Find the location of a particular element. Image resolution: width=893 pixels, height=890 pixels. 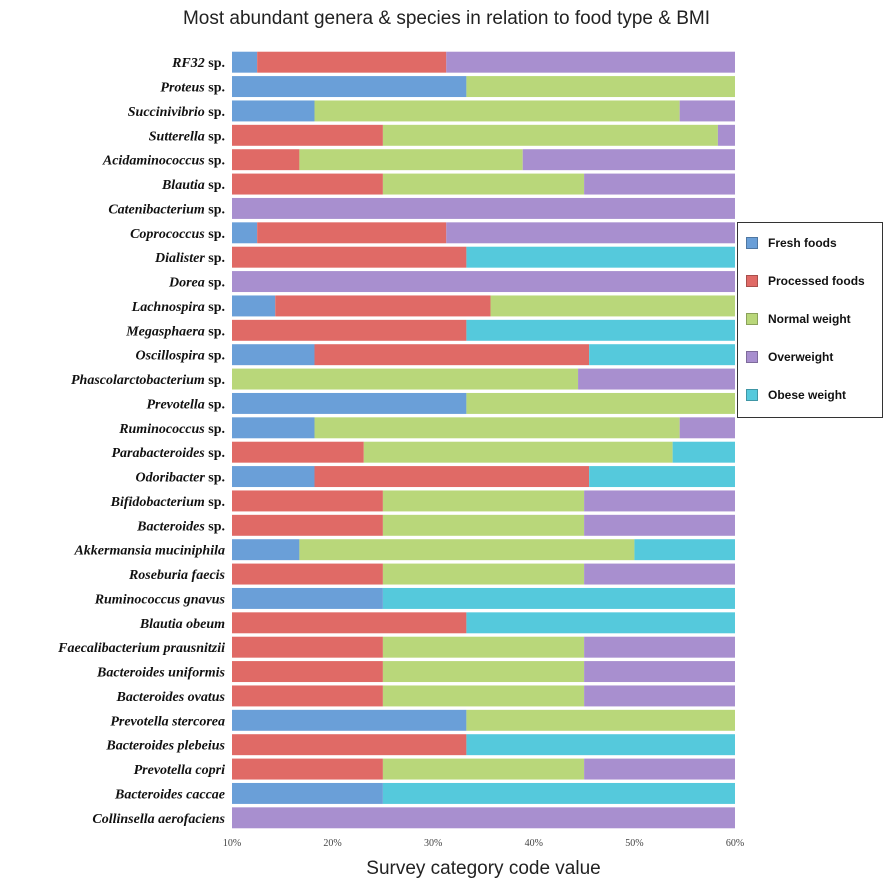

y-tick-label: Roseburia faecis is located at coordinates (177, 575).